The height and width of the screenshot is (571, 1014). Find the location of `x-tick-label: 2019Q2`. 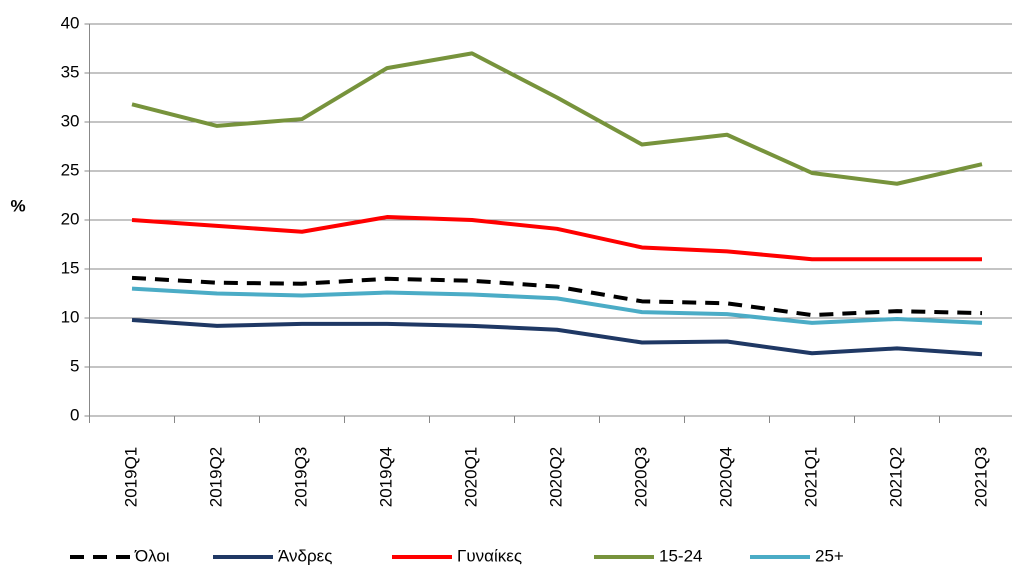

x-tick-label: 2019Q2 is located at coordinates (215, 477).